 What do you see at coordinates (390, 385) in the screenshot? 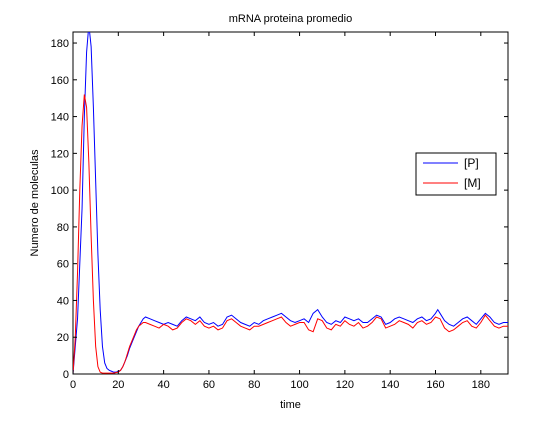
I see `x-tick-label: 140` at bounding box center [390, 385].